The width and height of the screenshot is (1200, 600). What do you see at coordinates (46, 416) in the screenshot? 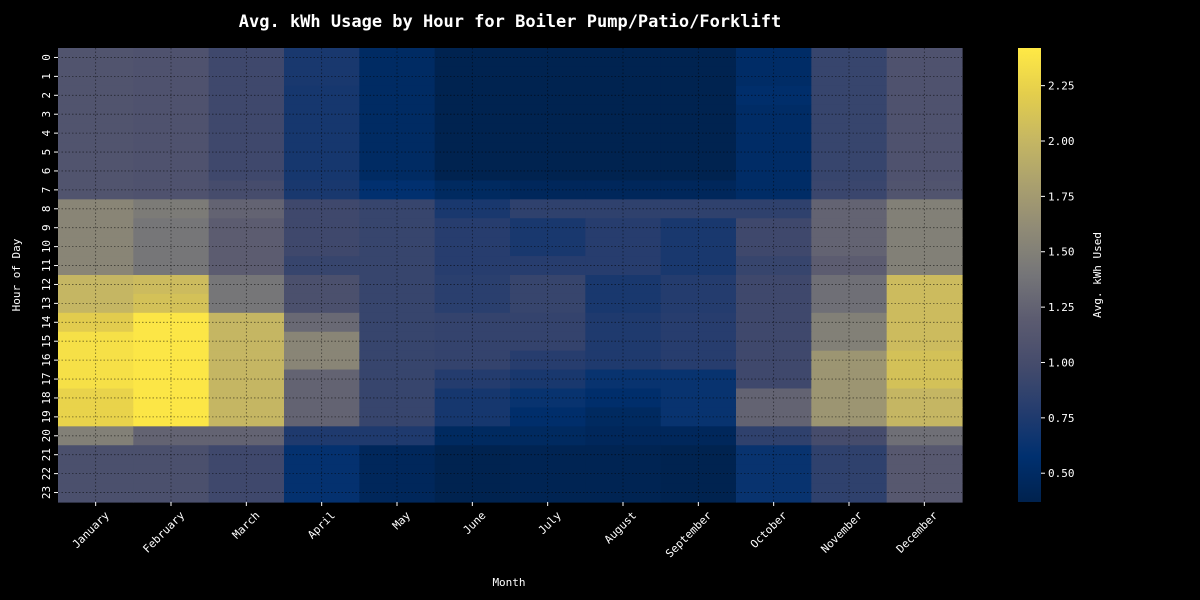
I see `y-tick-label: 19` at bounding box center [46, 416].